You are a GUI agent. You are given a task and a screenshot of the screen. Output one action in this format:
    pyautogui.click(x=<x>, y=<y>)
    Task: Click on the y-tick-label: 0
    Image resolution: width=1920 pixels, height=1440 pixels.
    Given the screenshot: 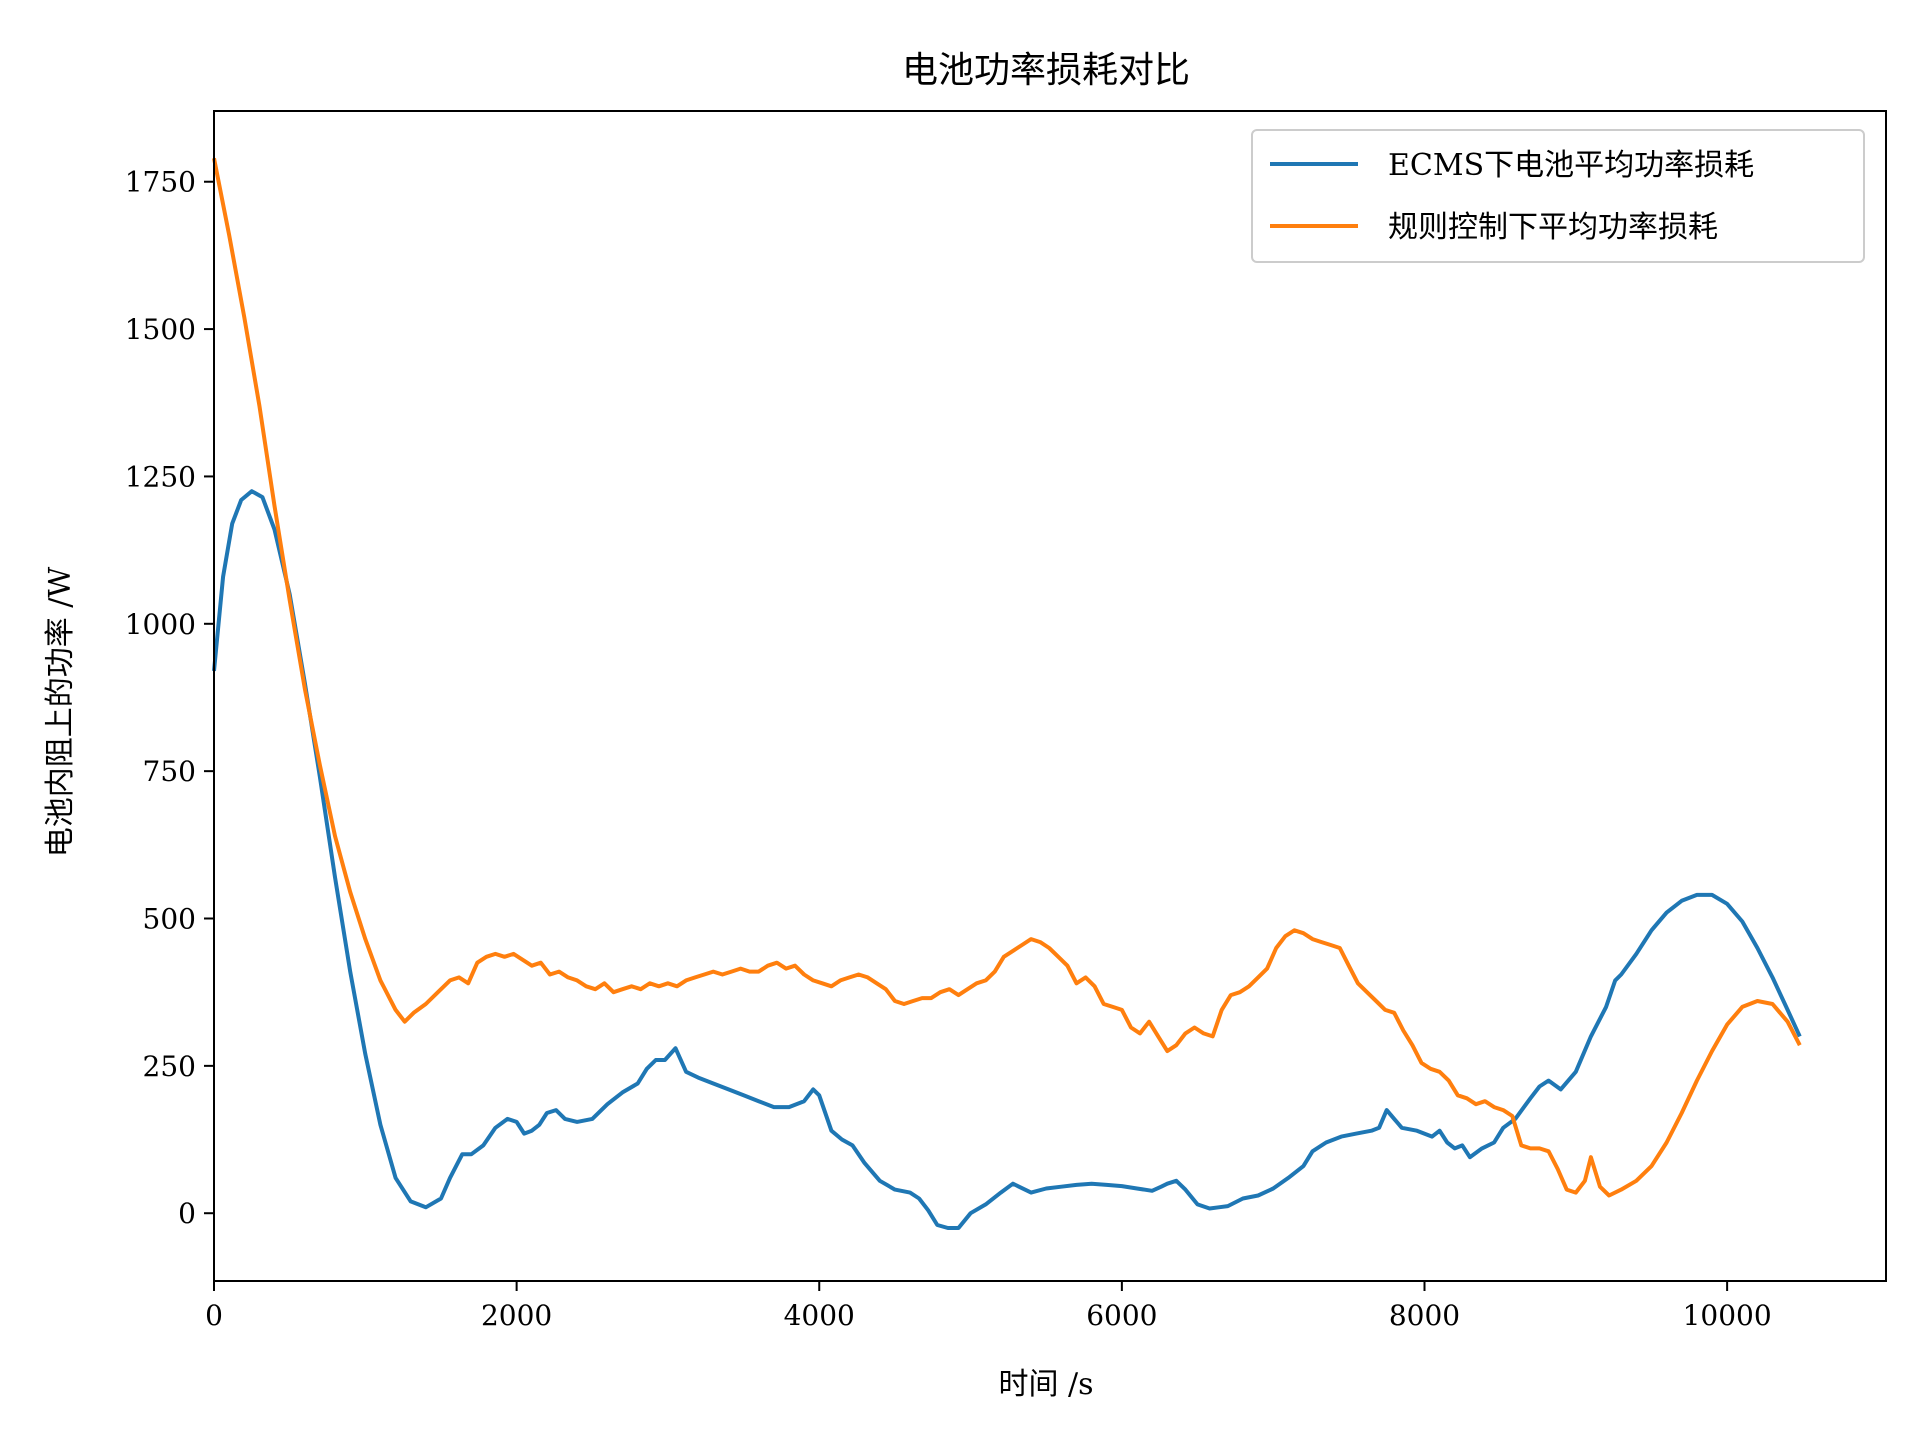 What is the action you would take?
    pyautogui.click(x=187, y=1213)
    